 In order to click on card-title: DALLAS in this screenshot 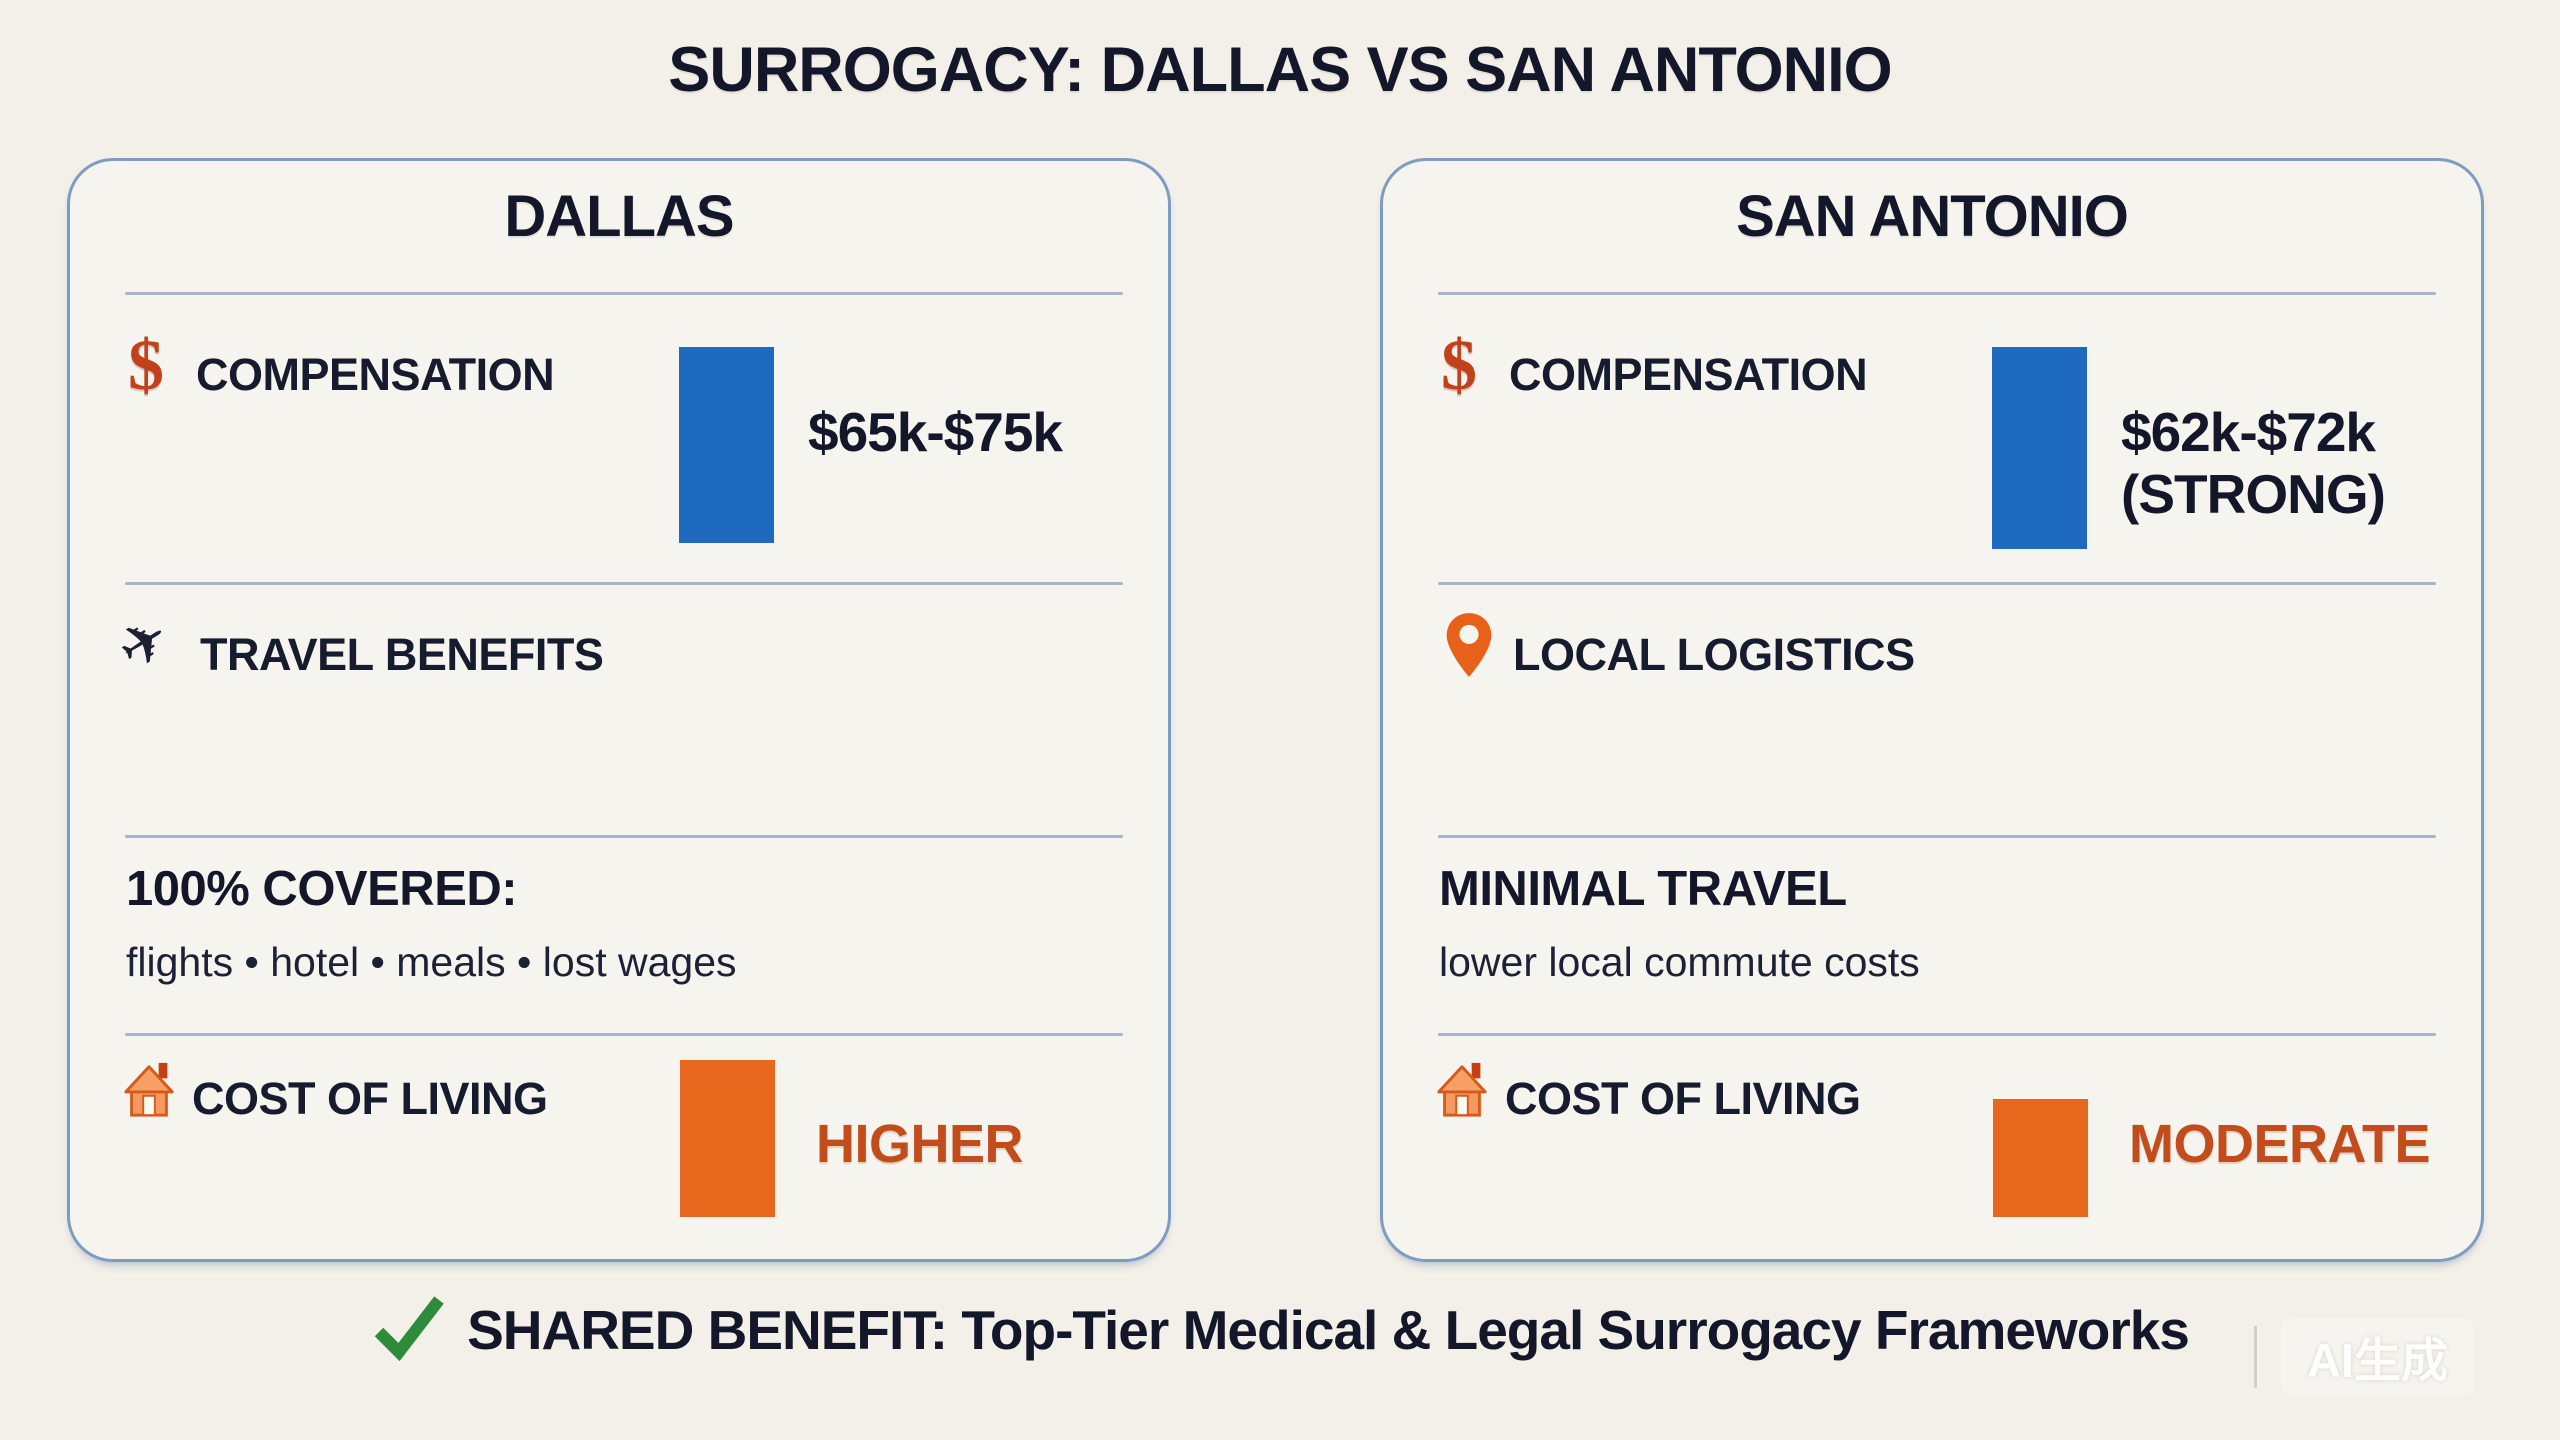, I will do `click(619, 216)`.